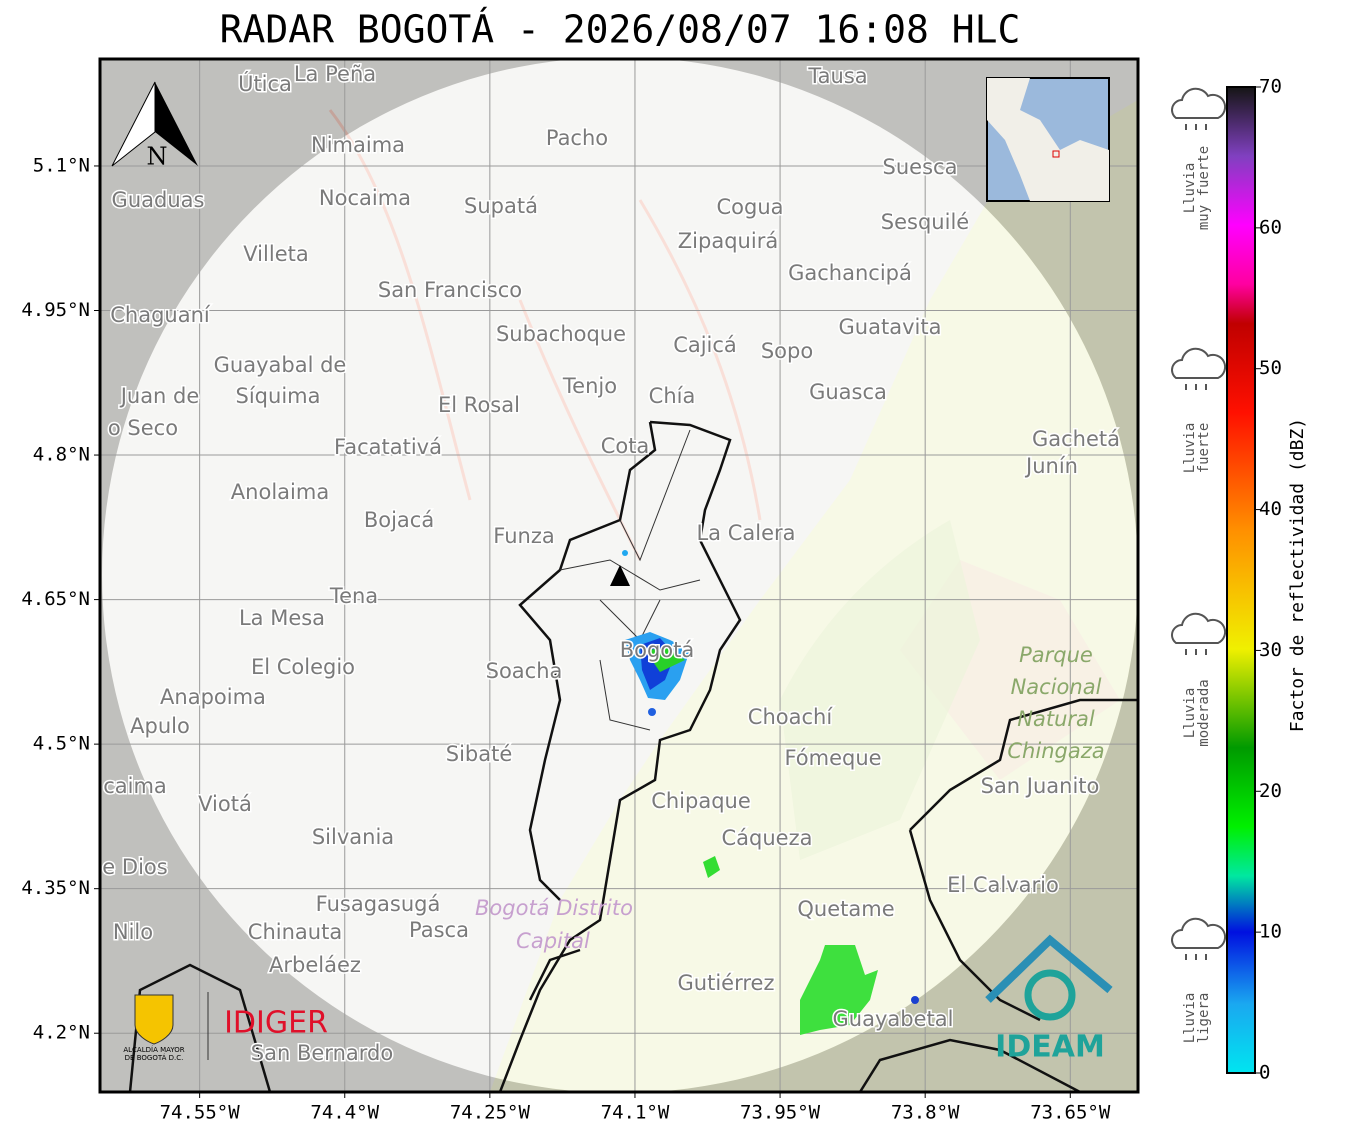 The image size is (1349, 1143). What do you see at coordinates (133, 932) in the screenshot?
I see `place-label: Nilo` at bounding box center [133, 932].